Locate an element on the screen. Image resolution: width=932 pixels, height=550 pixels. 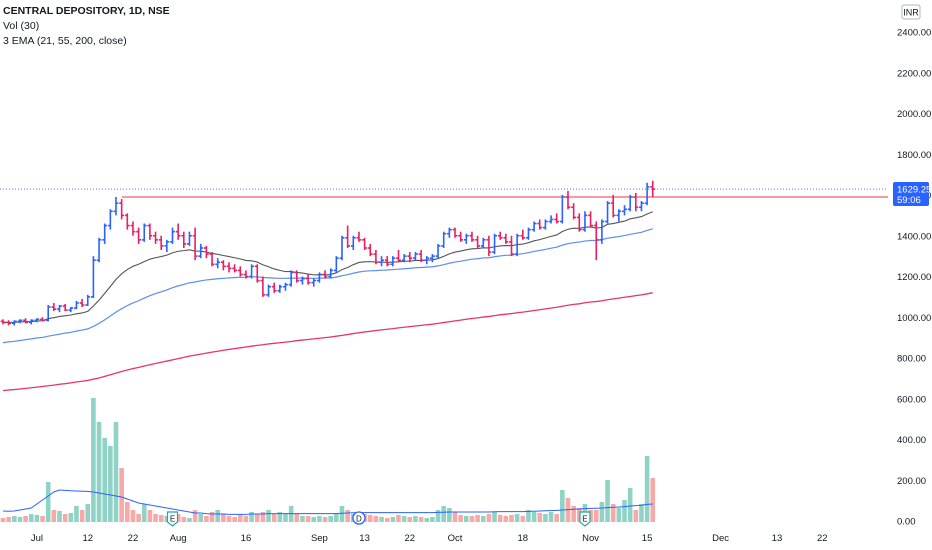
resistance-line is located at coordinates (444, 193).